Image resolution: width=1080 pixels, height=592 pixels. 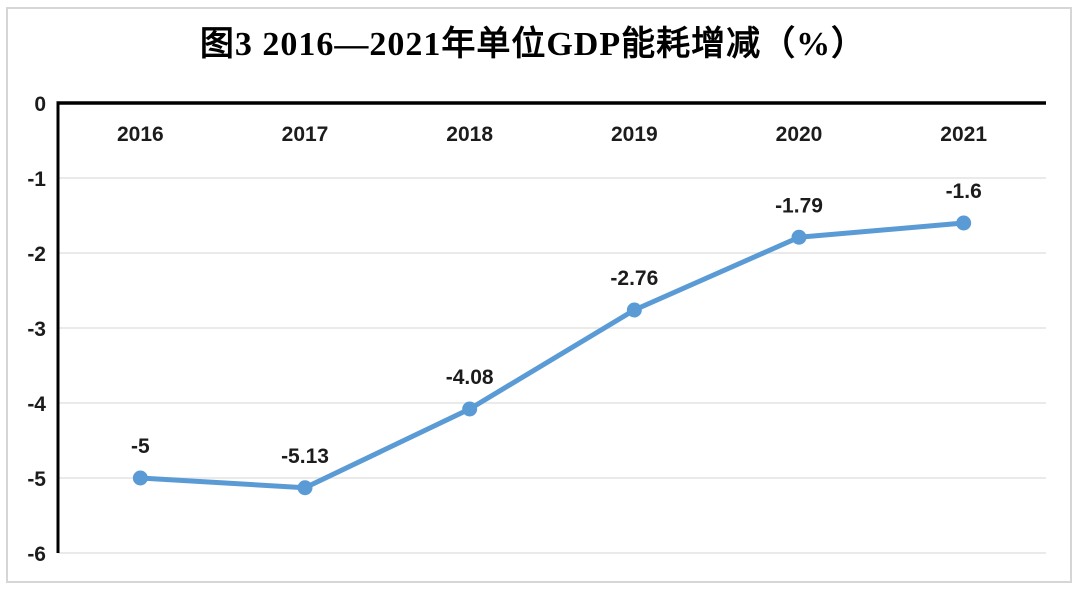 I want to click on y-tick-label: 0, so click(x=40, y=104).